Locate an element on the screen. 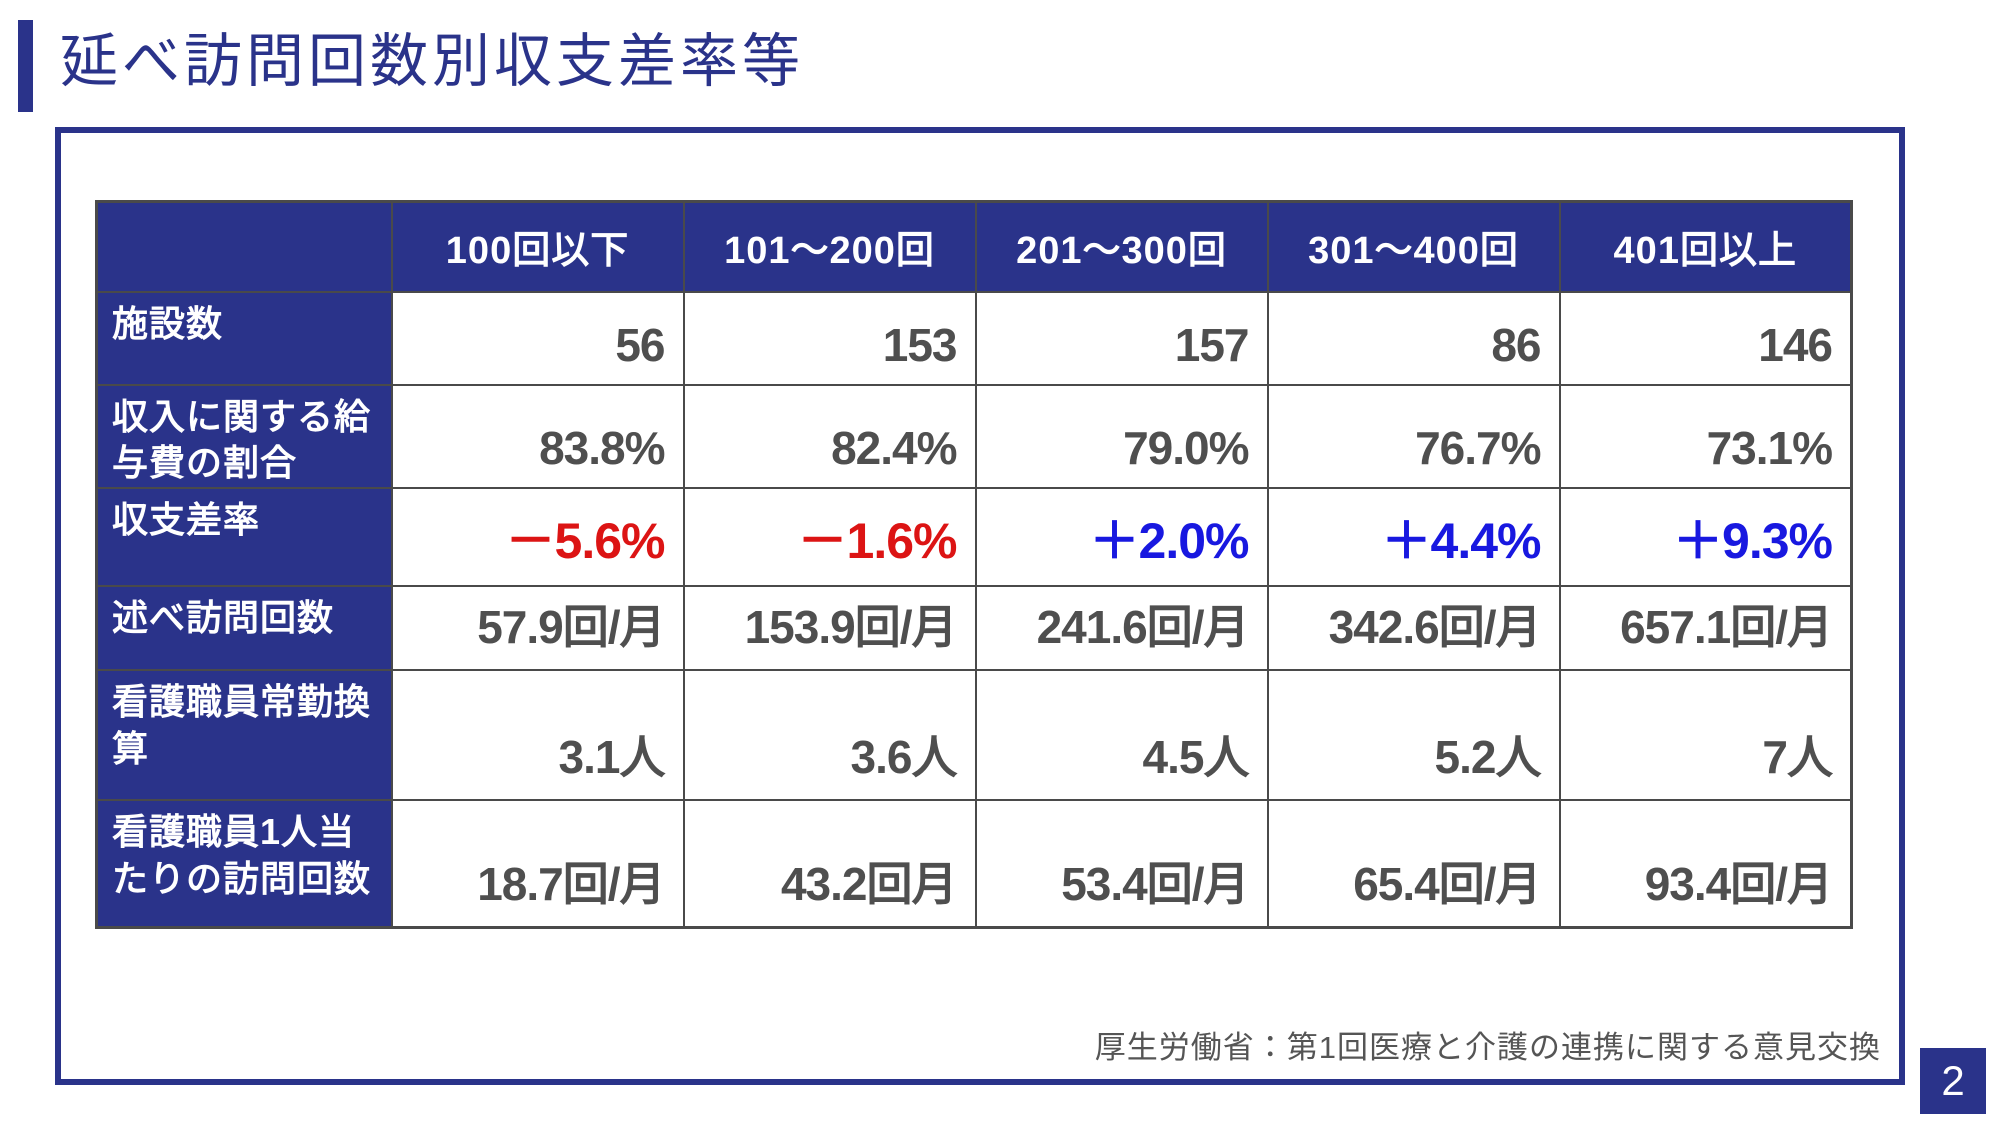 The height and width of the screenshot is (1125, 2000). source-citation: 厚生労働省：第1回医療と介護の連携に関する意見交換 is located at coordinates (1487, 1047).